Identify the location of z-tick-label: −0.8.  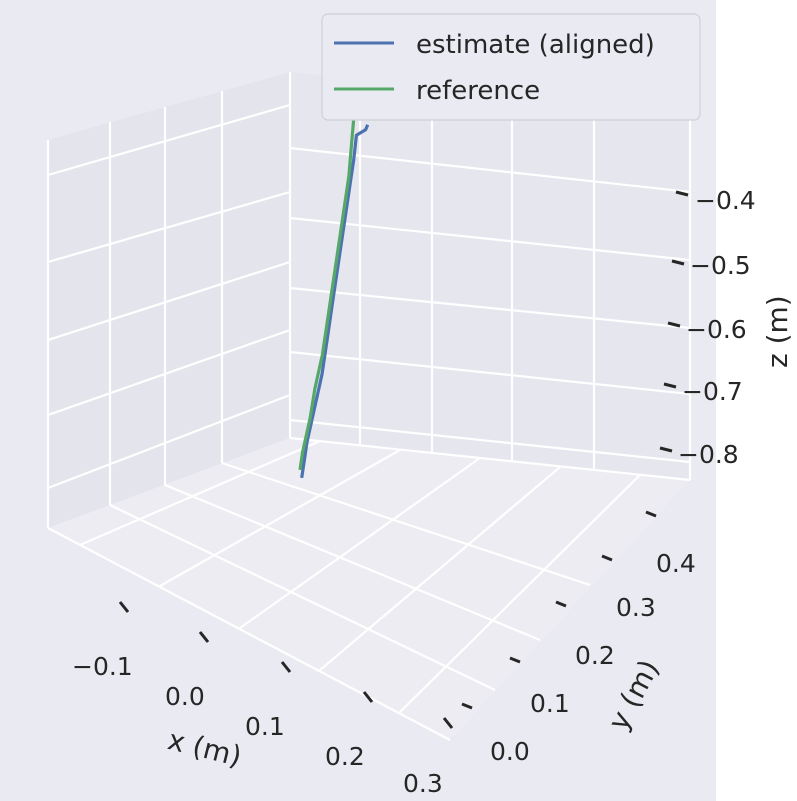
(708, 454).